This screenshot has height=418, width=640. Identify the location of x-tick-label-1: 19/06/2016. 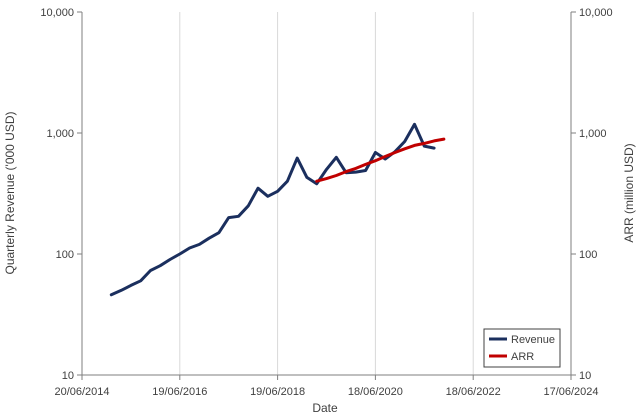
(179, 392).